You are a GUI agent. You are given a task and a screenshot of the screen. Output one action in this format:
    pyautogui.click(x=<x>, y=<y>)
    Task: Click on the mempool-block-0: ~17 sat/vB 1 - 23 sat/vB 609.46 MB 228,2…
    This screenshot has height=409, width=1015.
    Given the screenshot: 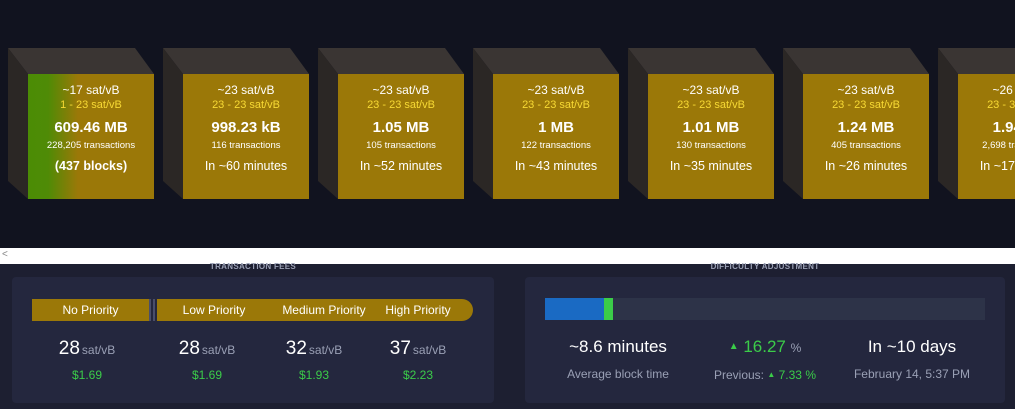 What is the action you would take?
    pyautogui.click(x=81, y=123)
    